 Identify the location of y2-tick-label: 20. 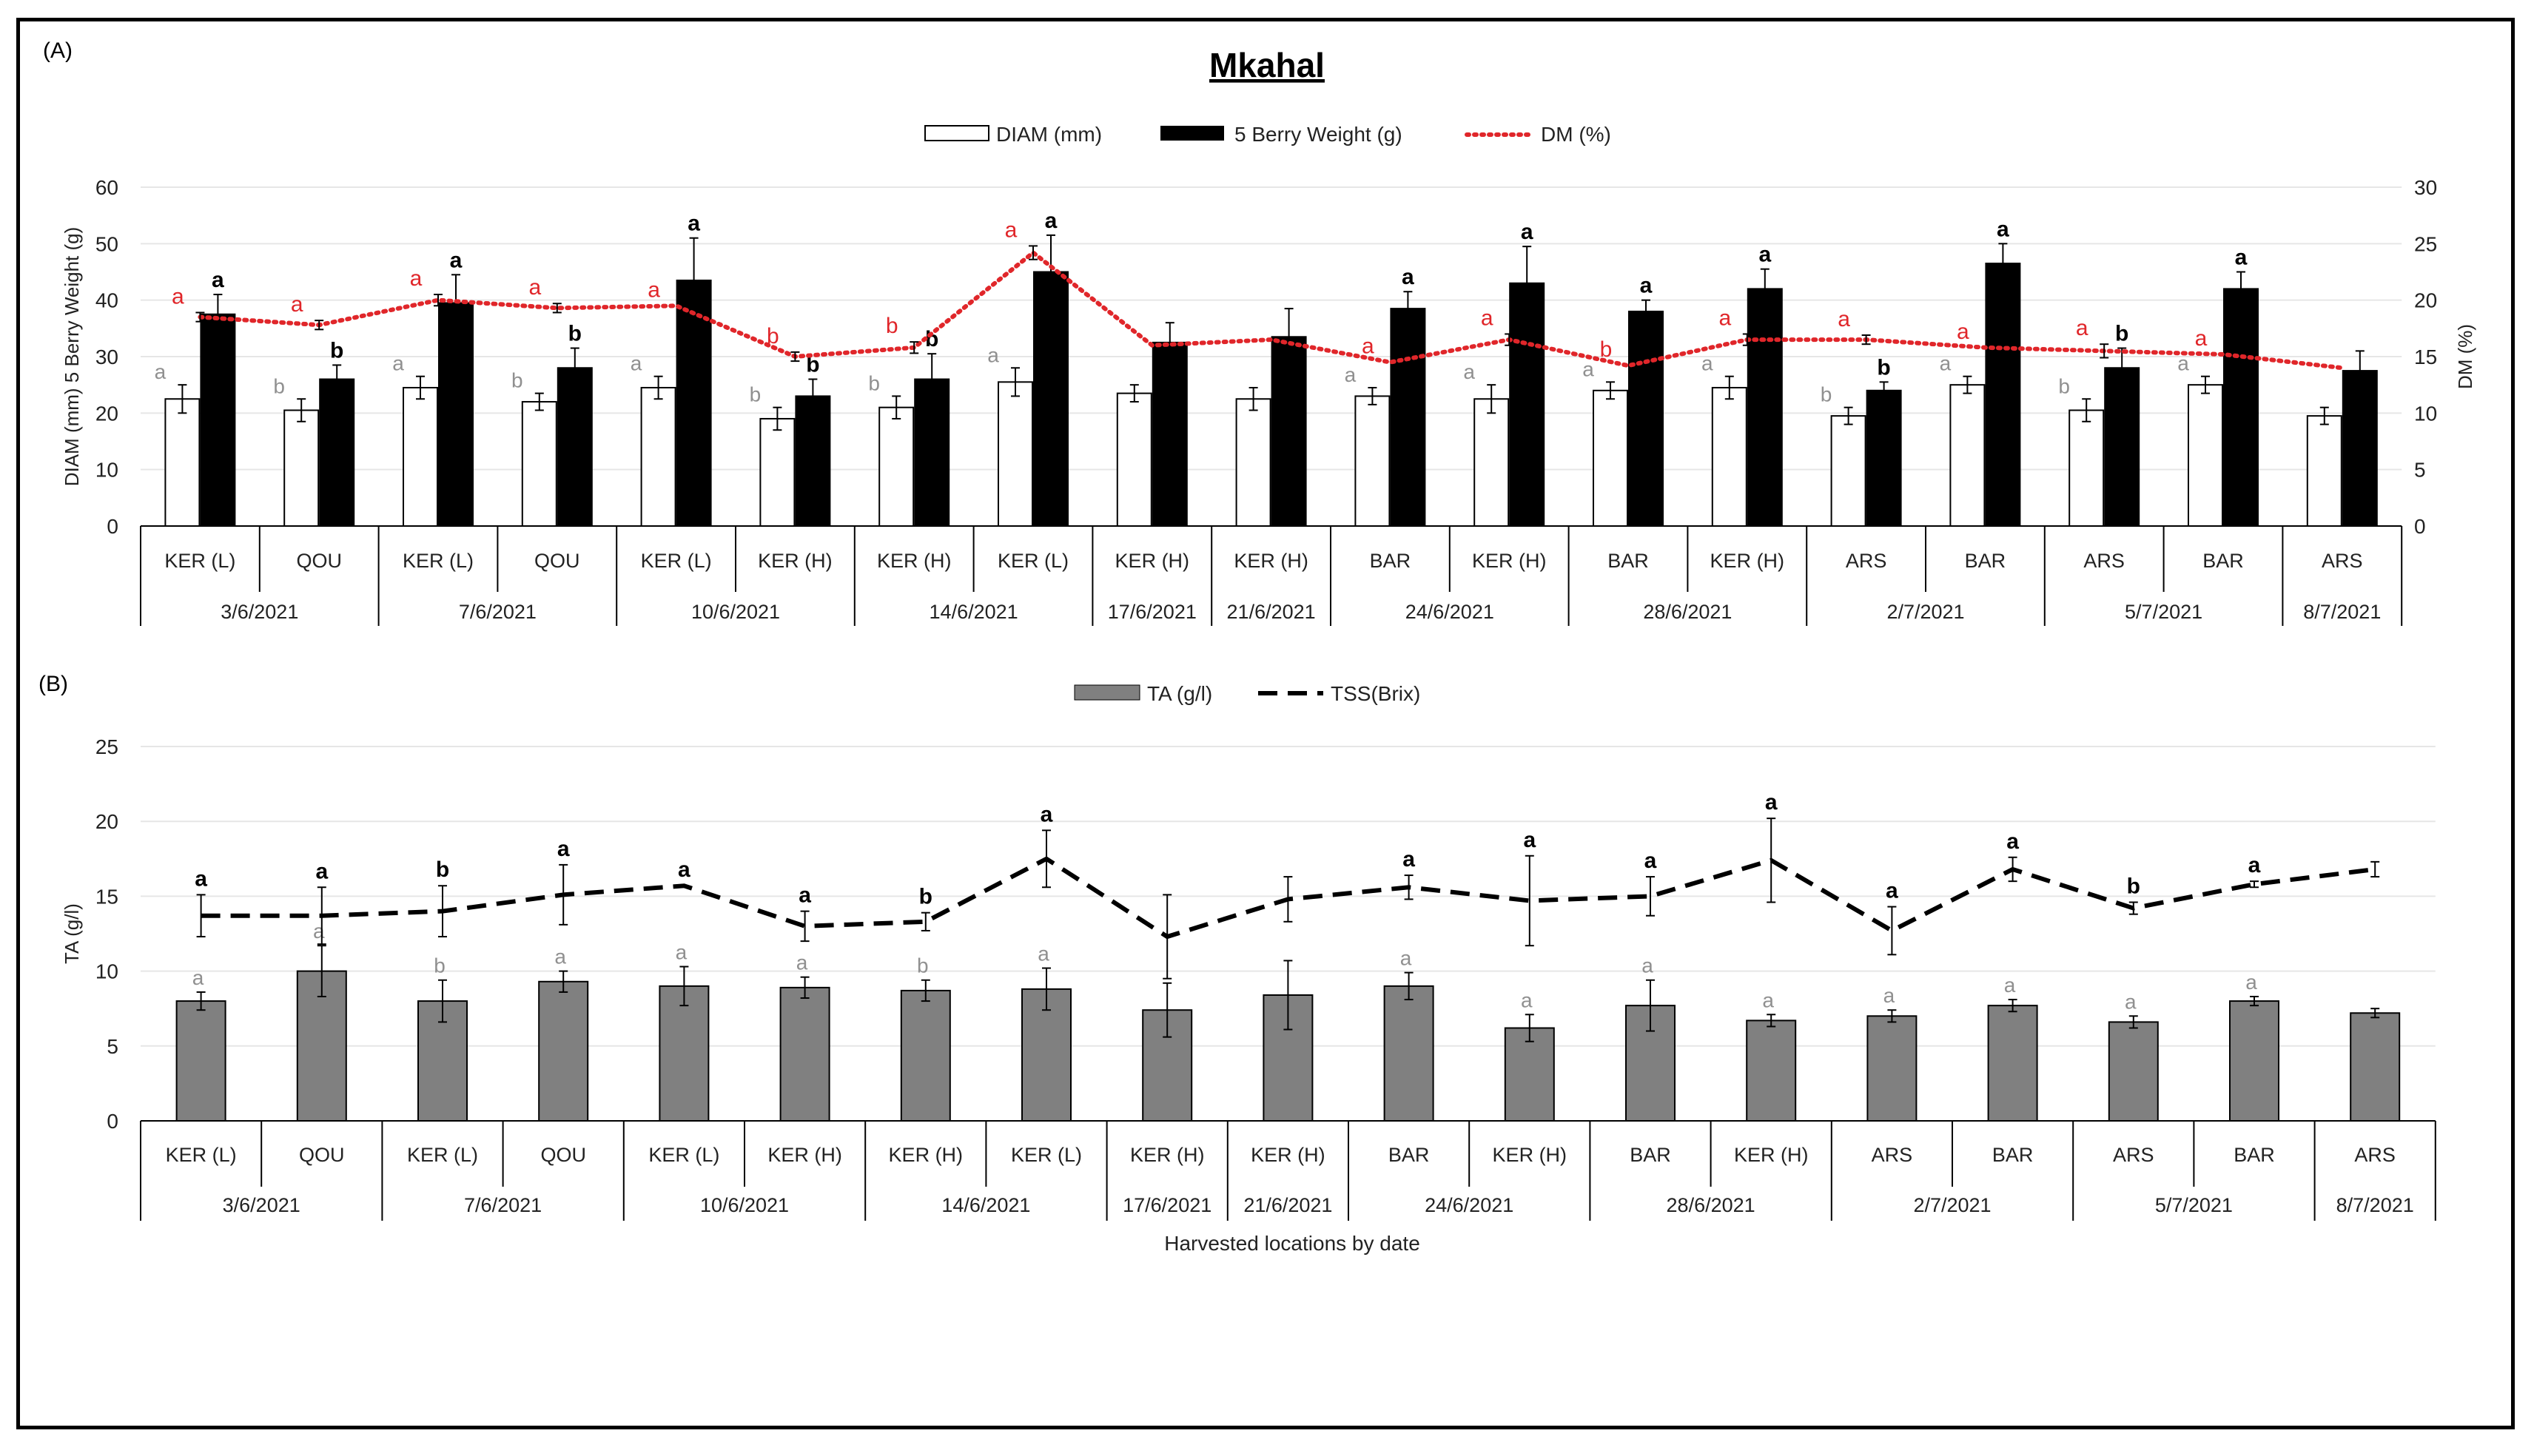
(2425, 300).